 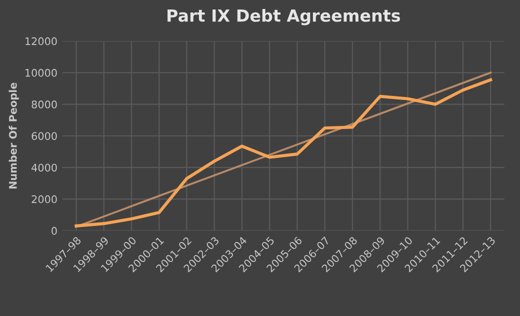 I want to click on y-tick-label: 2000, so click(x=44, y=199).